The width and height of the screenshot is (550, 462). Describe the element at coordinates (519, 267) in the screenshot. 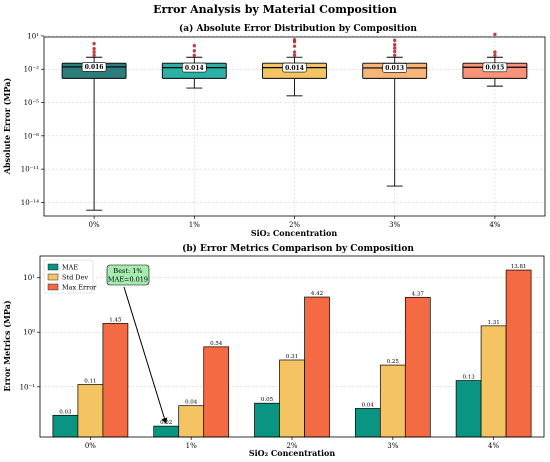

I see `bar-value-label: 13.81` at that location.